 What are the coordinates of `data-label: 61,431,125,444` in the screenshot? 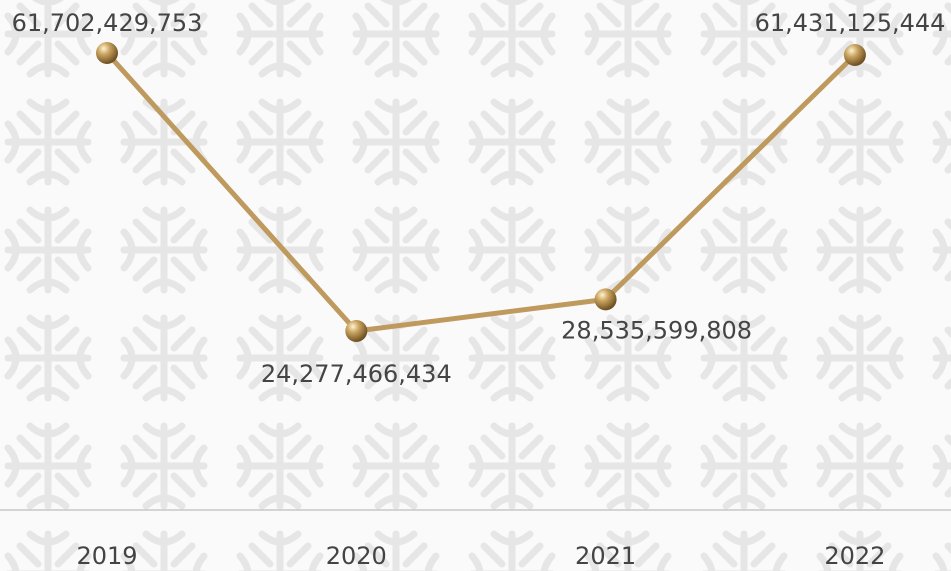 It's located at (850, 23).